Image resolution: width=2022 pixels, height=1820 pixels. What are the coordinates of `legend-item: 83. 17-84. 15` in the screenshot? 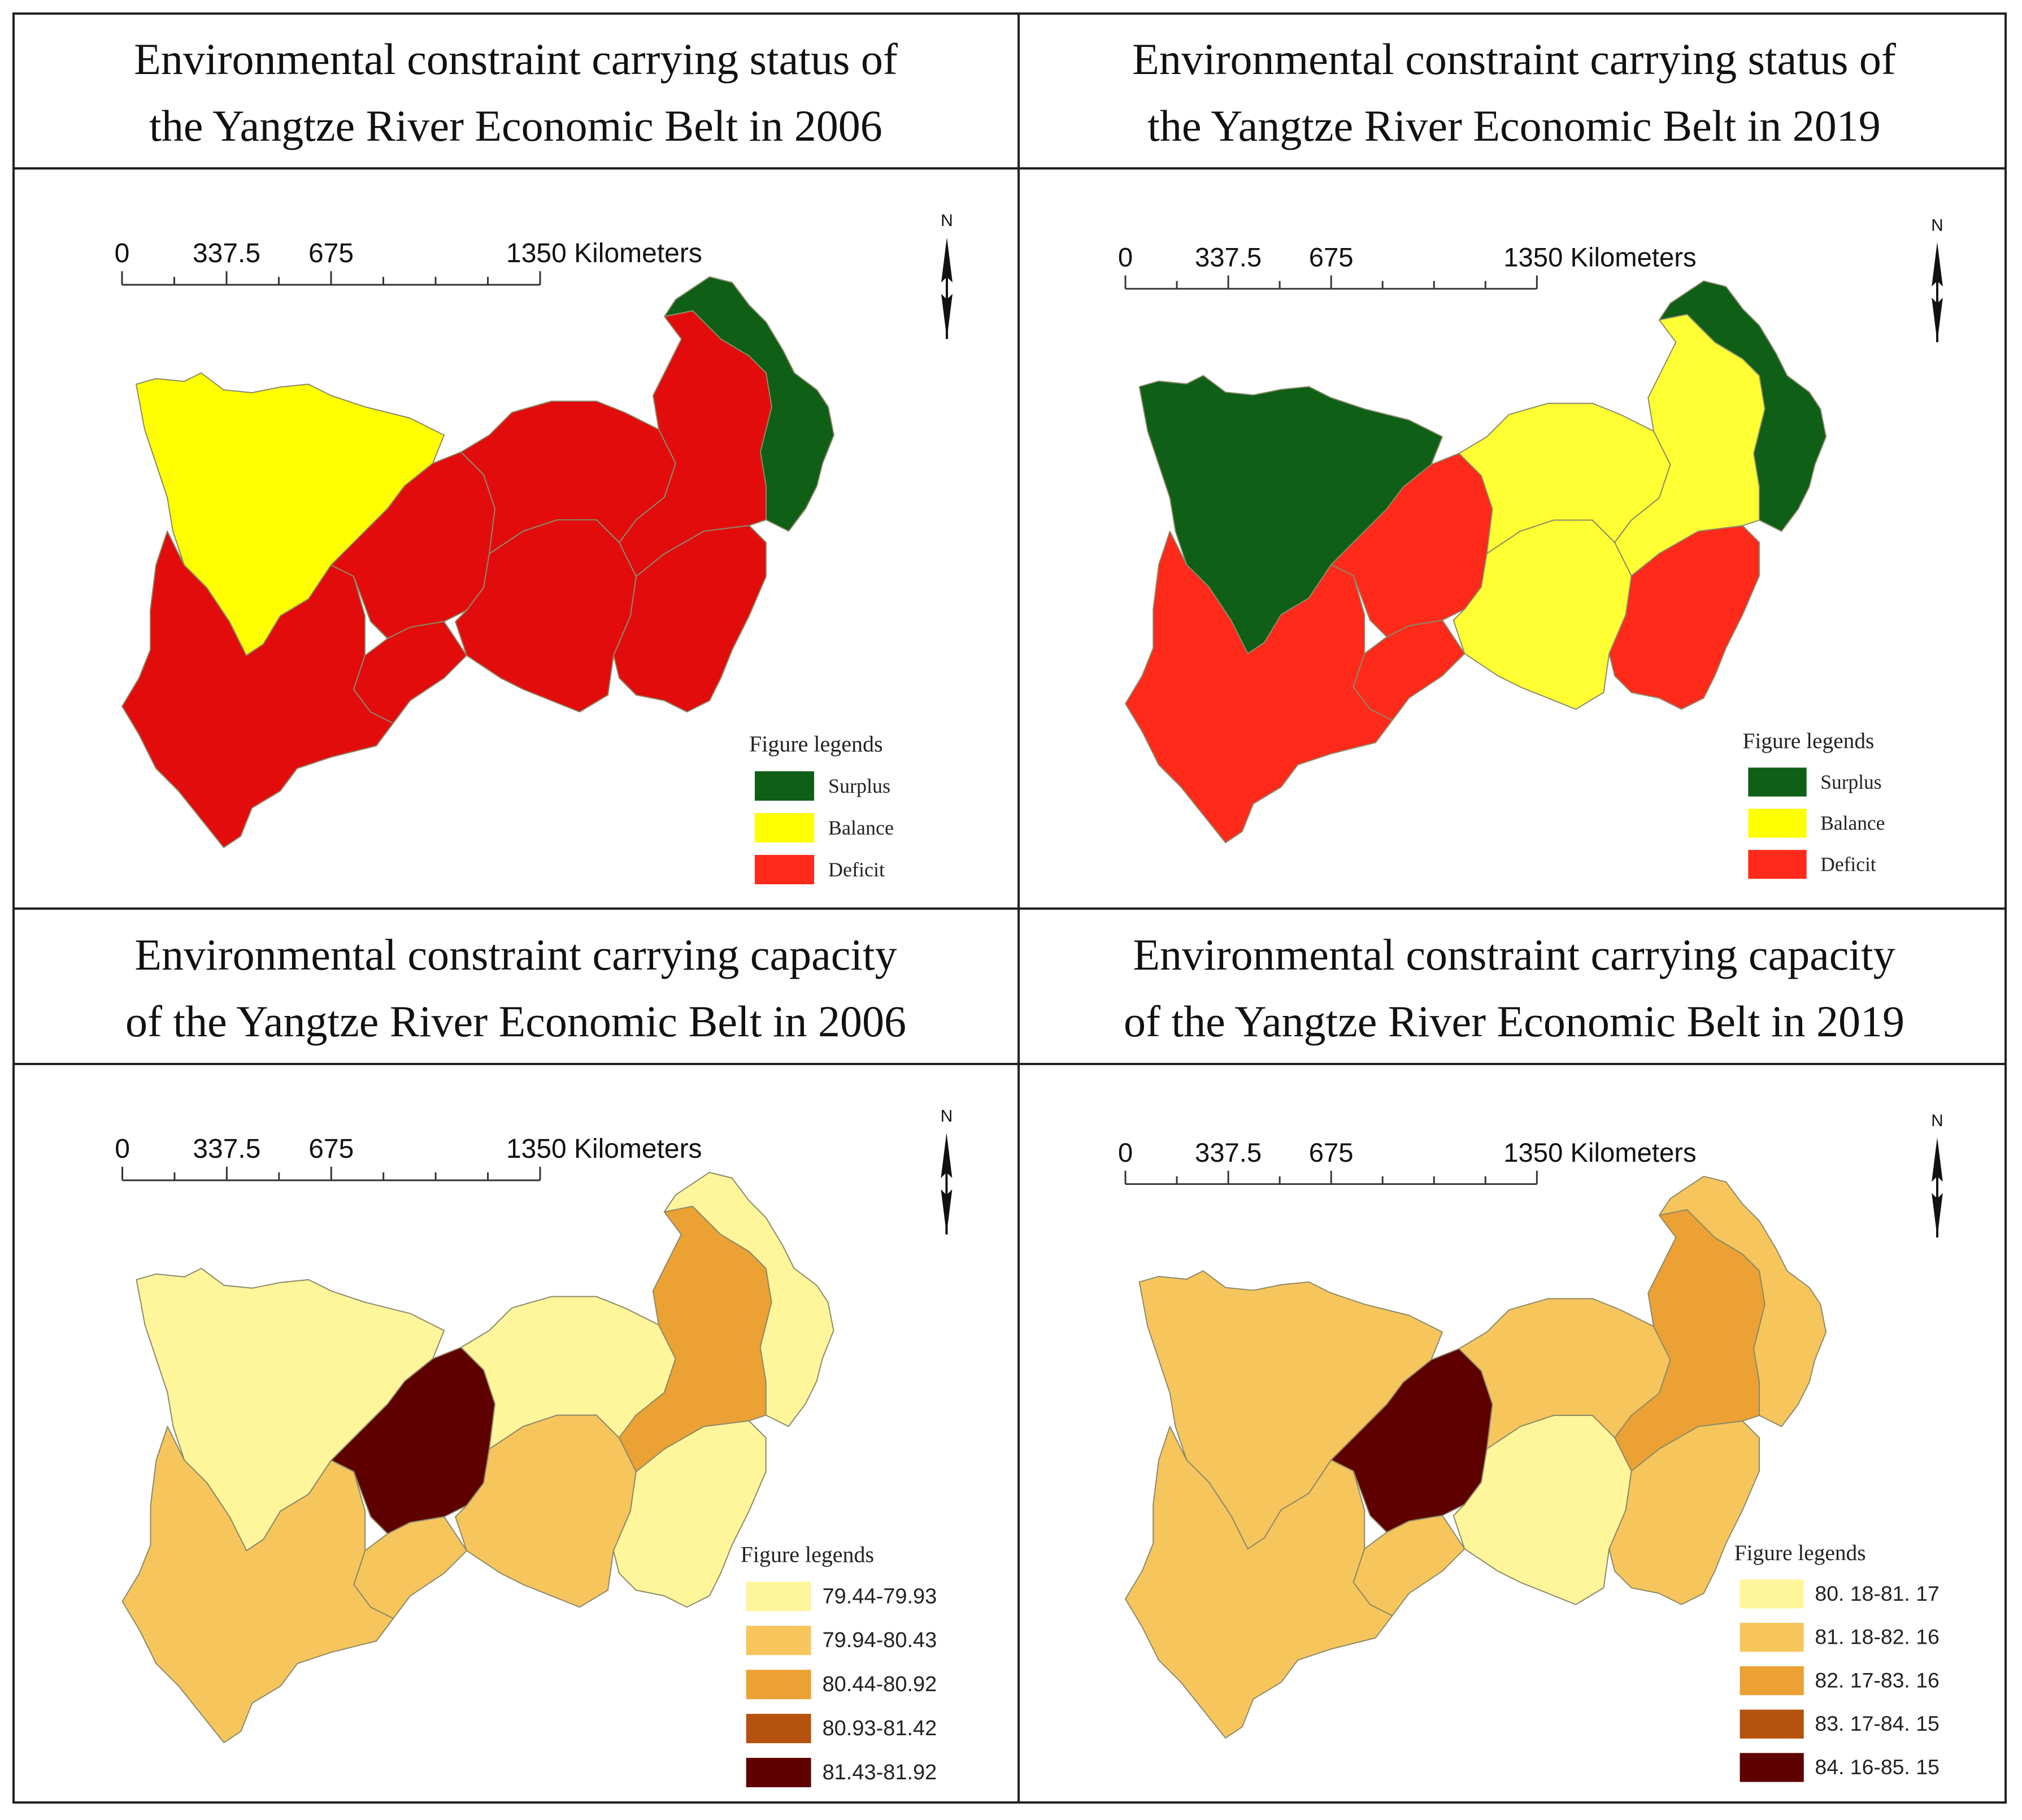 It's located at (1840, 1724).